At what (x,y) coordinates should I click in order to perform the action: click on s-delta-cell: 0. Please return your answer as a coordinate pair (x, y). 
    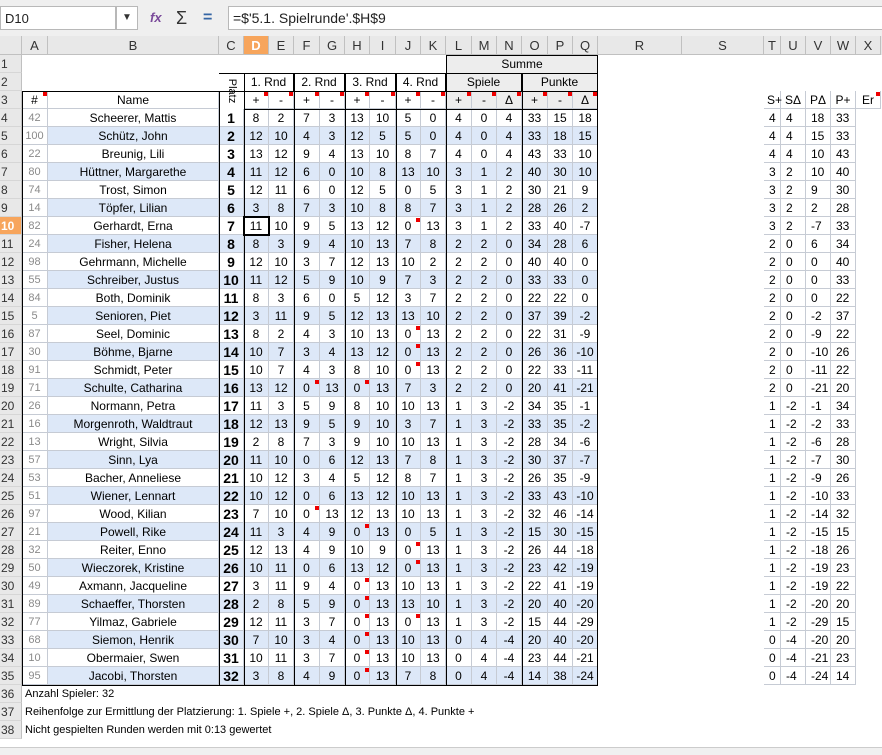
    Looking at the image, I should click on (793, 370).